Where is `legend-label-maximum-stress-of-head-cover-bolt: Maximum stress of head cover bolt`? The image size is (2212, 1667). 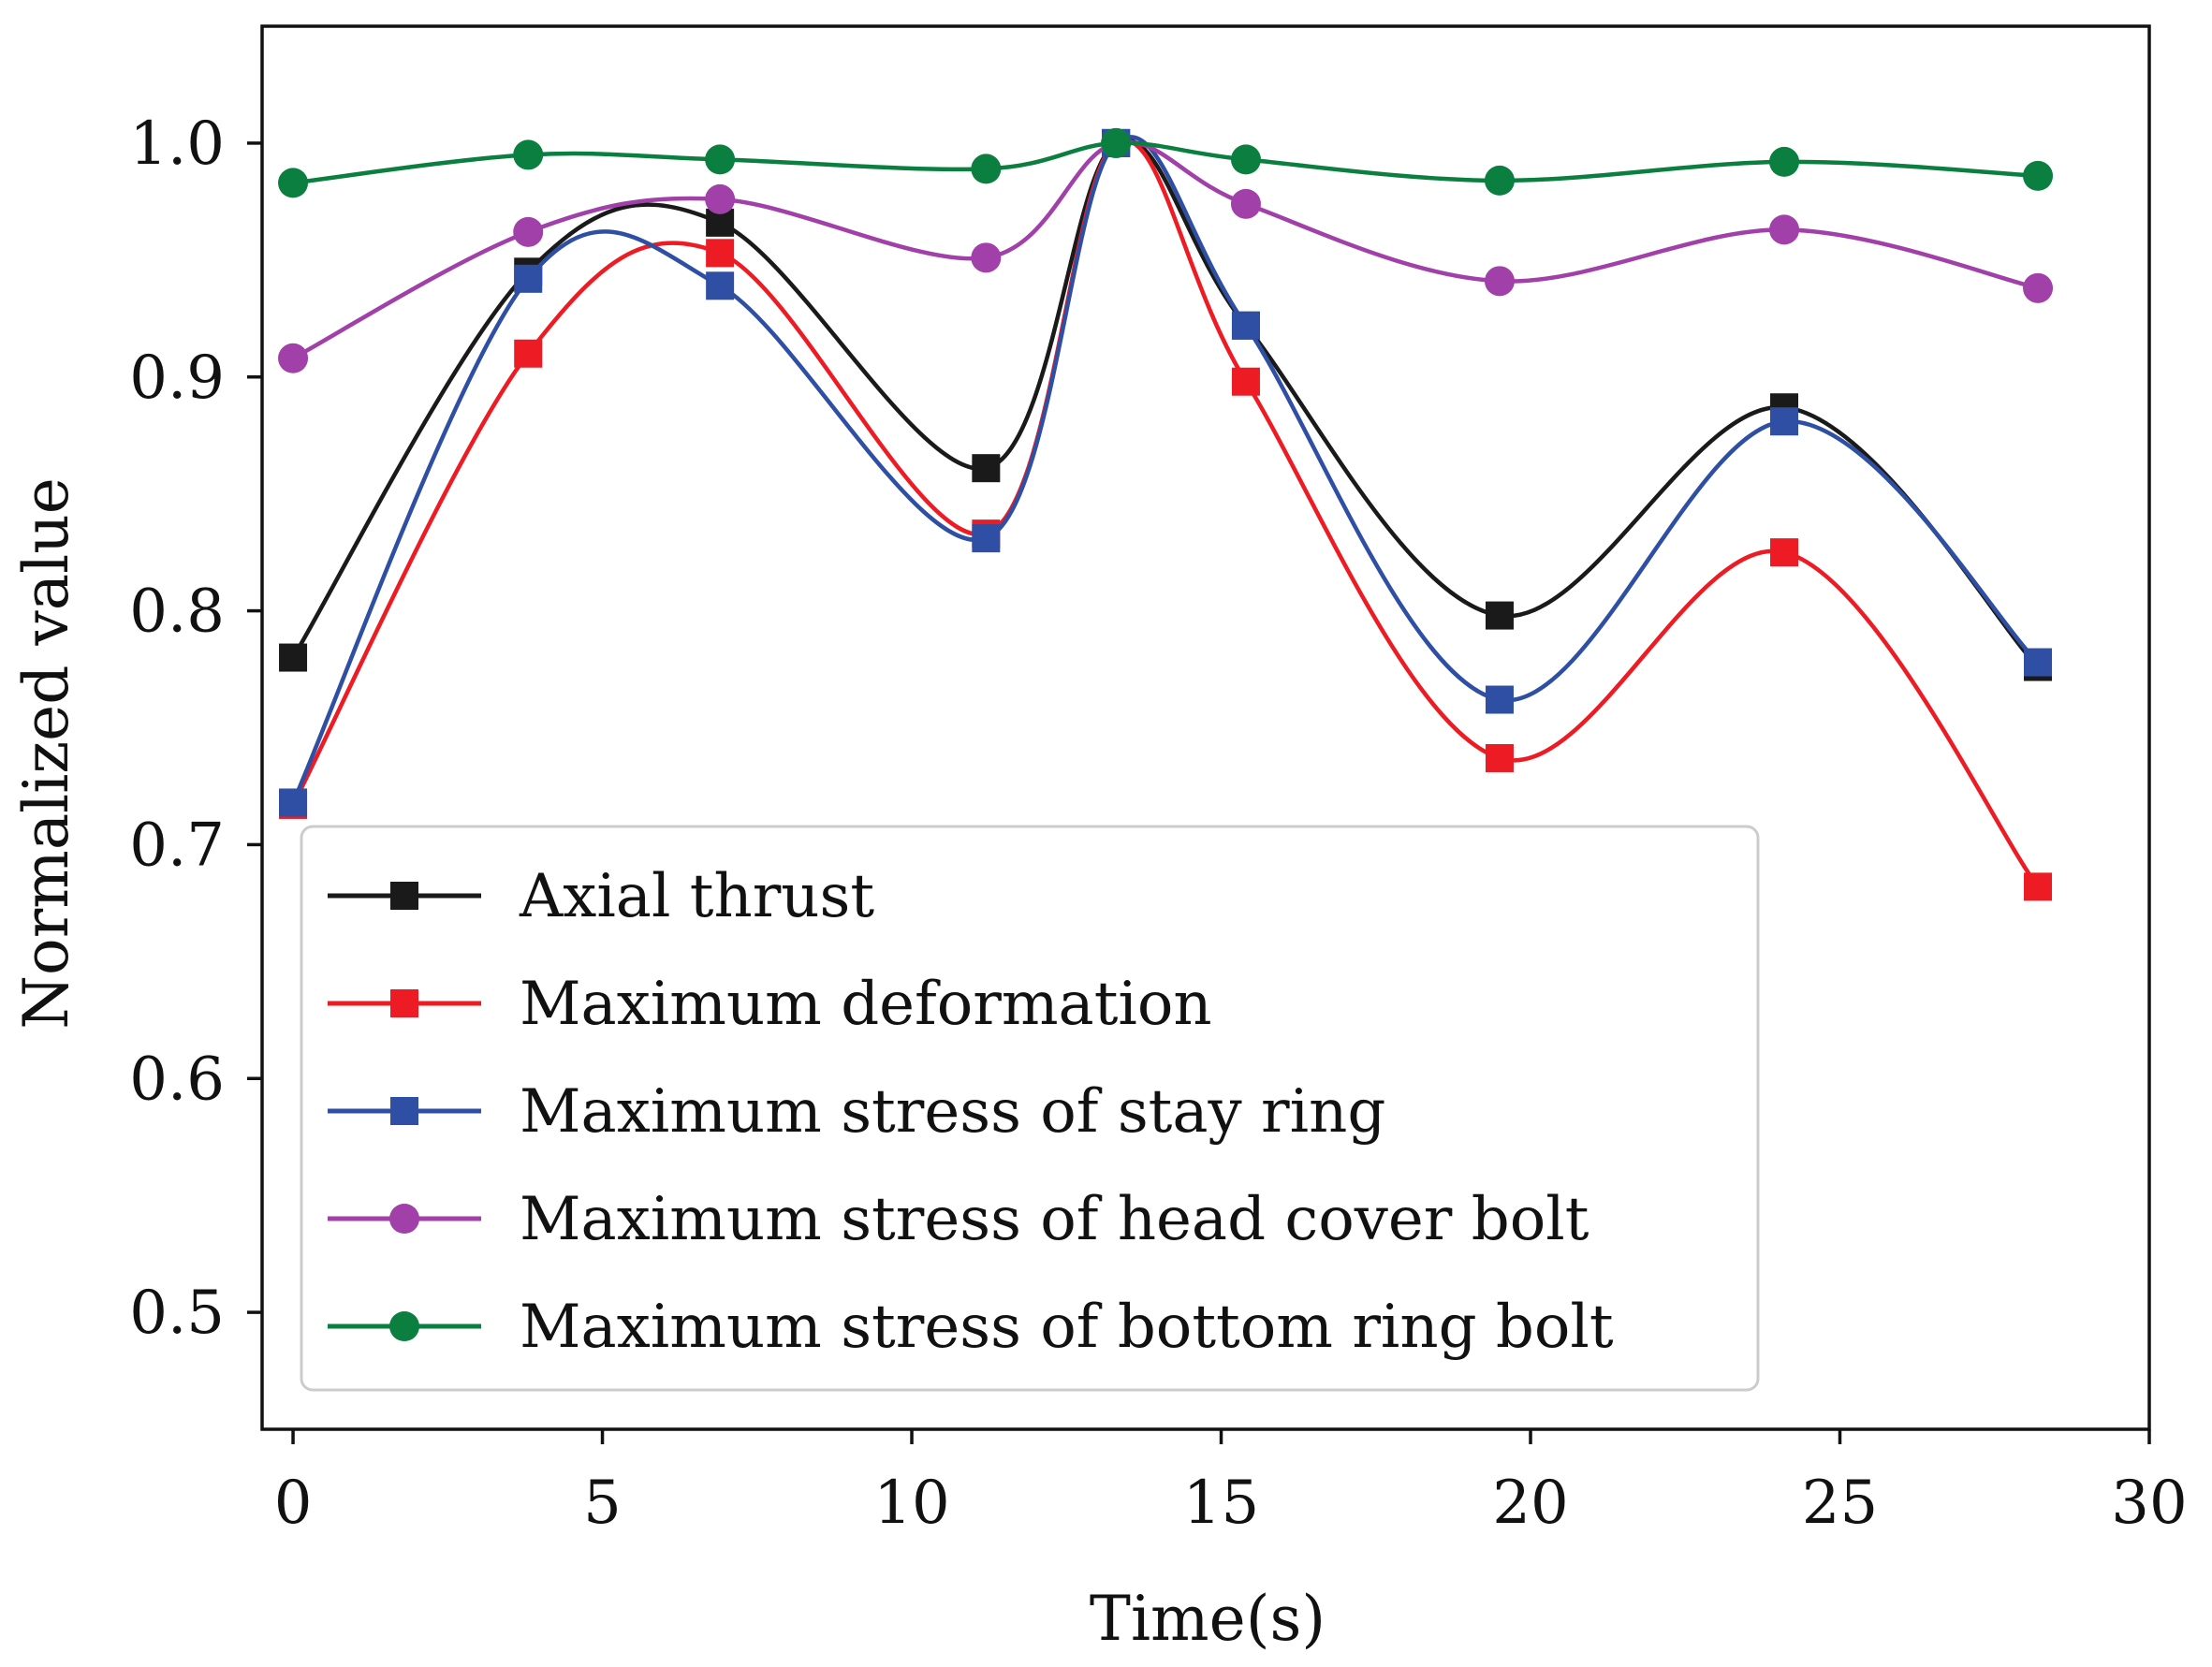
legend-label-maximum-stress-of-head-cover-bolt: Maximum stress of head cover bolt is located at coordinates (1054, 1219).